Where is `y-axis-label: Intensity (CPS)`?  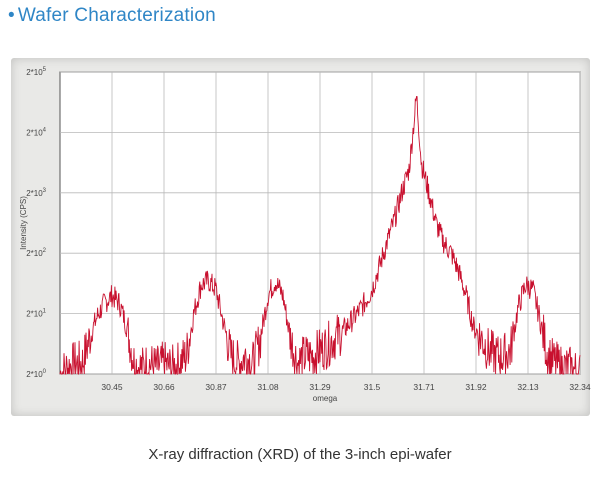 y-axis-label: Intensity (CPS) is located at coordinates (23, 223).